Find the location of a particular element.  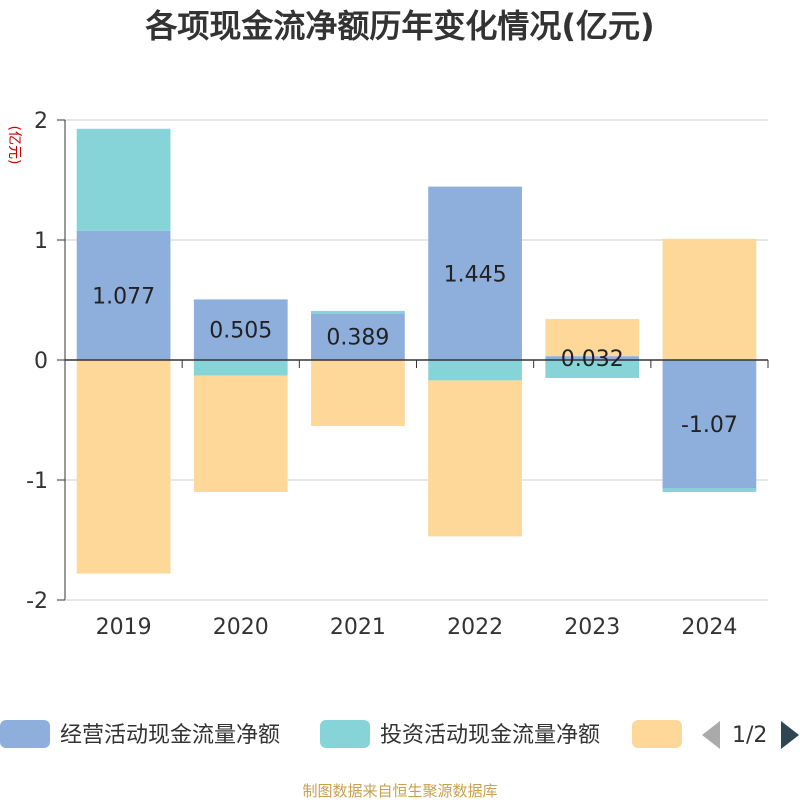

x-tick-label: 2019 is located at coordinates (124, 627).